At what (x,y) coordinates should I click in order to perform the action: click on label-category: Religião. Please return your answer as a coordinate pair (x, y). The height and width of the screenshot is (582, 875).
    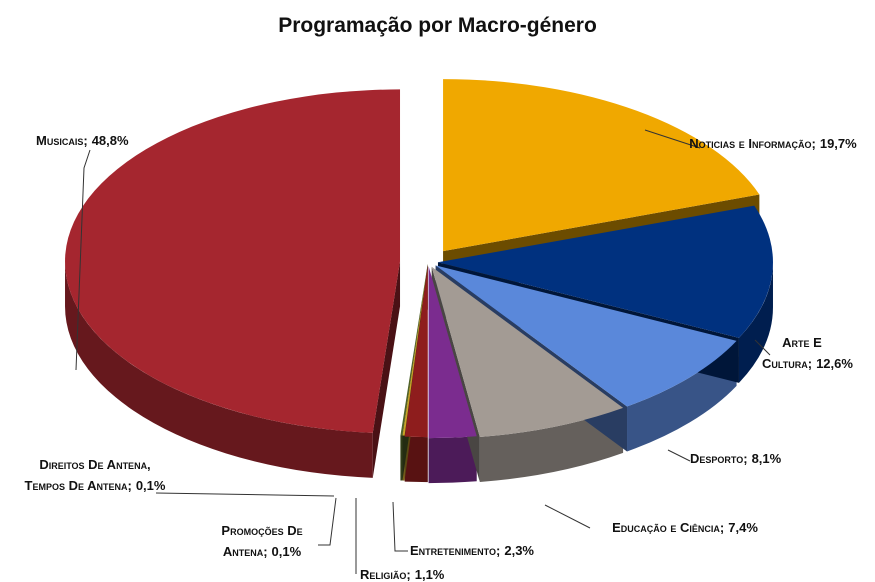
    Looking at the image, I should click on (383, 574).